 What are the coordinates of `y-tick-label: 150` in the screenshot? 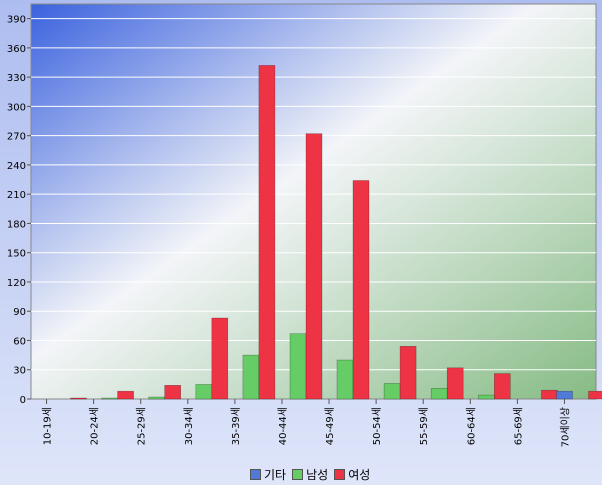 It's located at (16, 254).